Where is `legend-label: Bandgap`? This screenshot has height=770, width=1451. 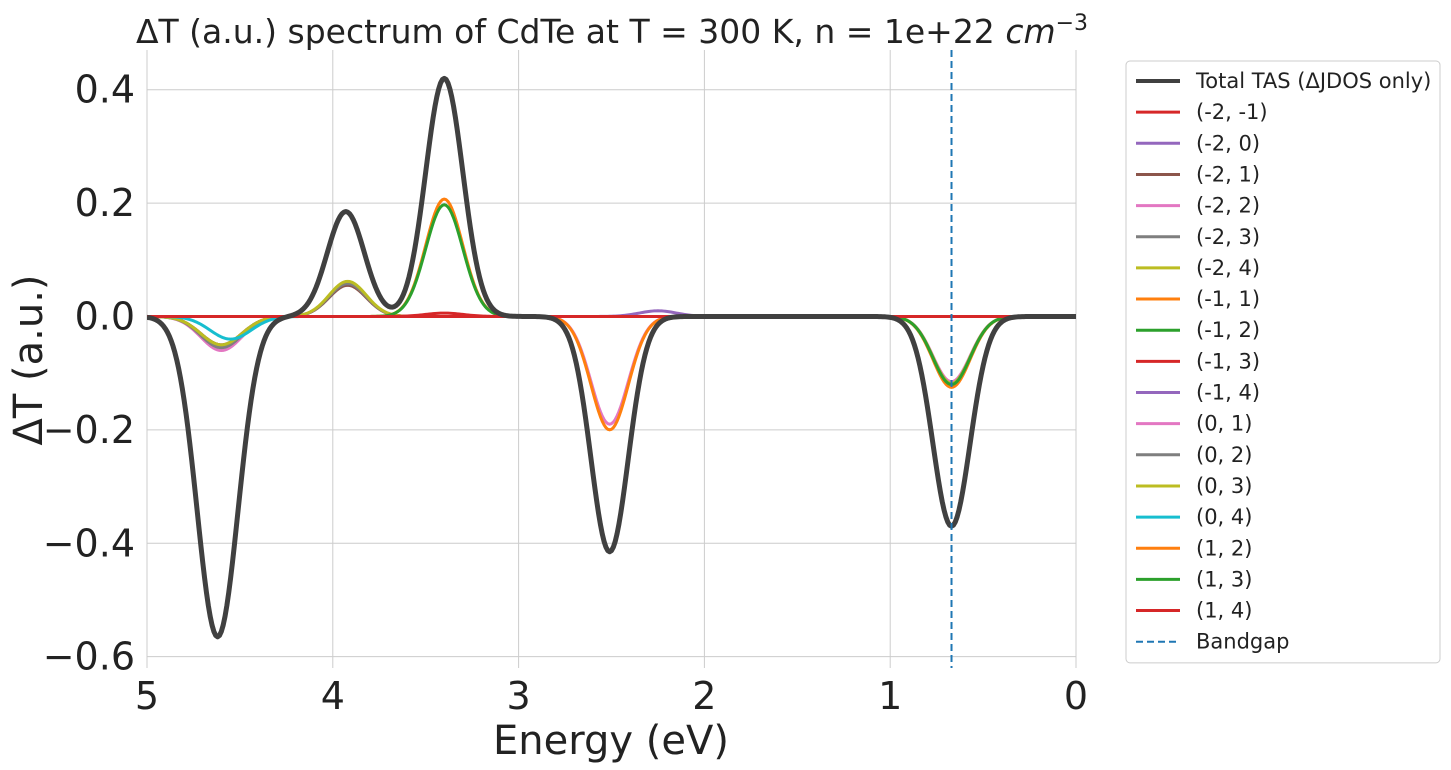 legend-label: Bandgap is located at coordinates (1242, 642).